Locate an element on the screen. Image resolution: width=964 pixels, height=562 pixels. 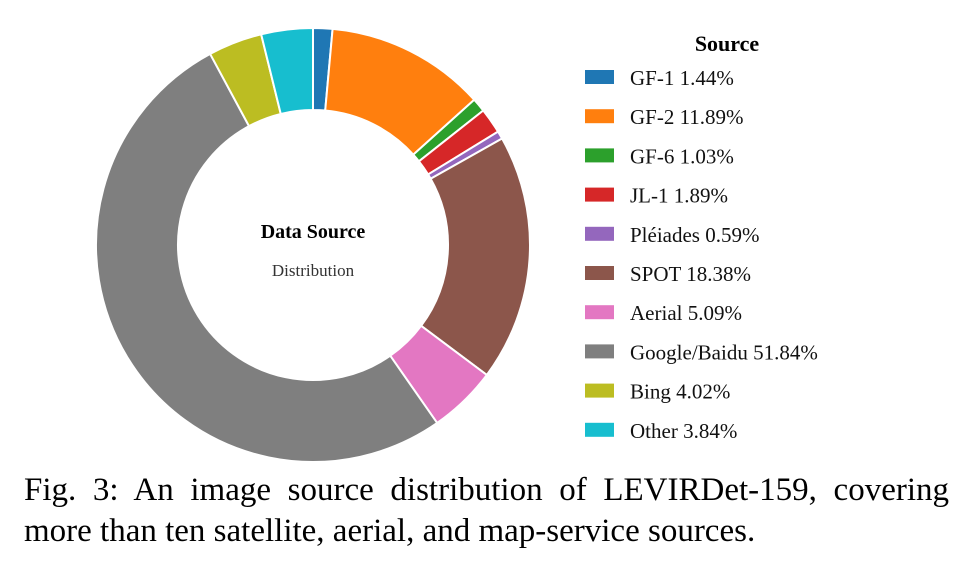
legend-swatch-bing is located at coordinates (599, 390).